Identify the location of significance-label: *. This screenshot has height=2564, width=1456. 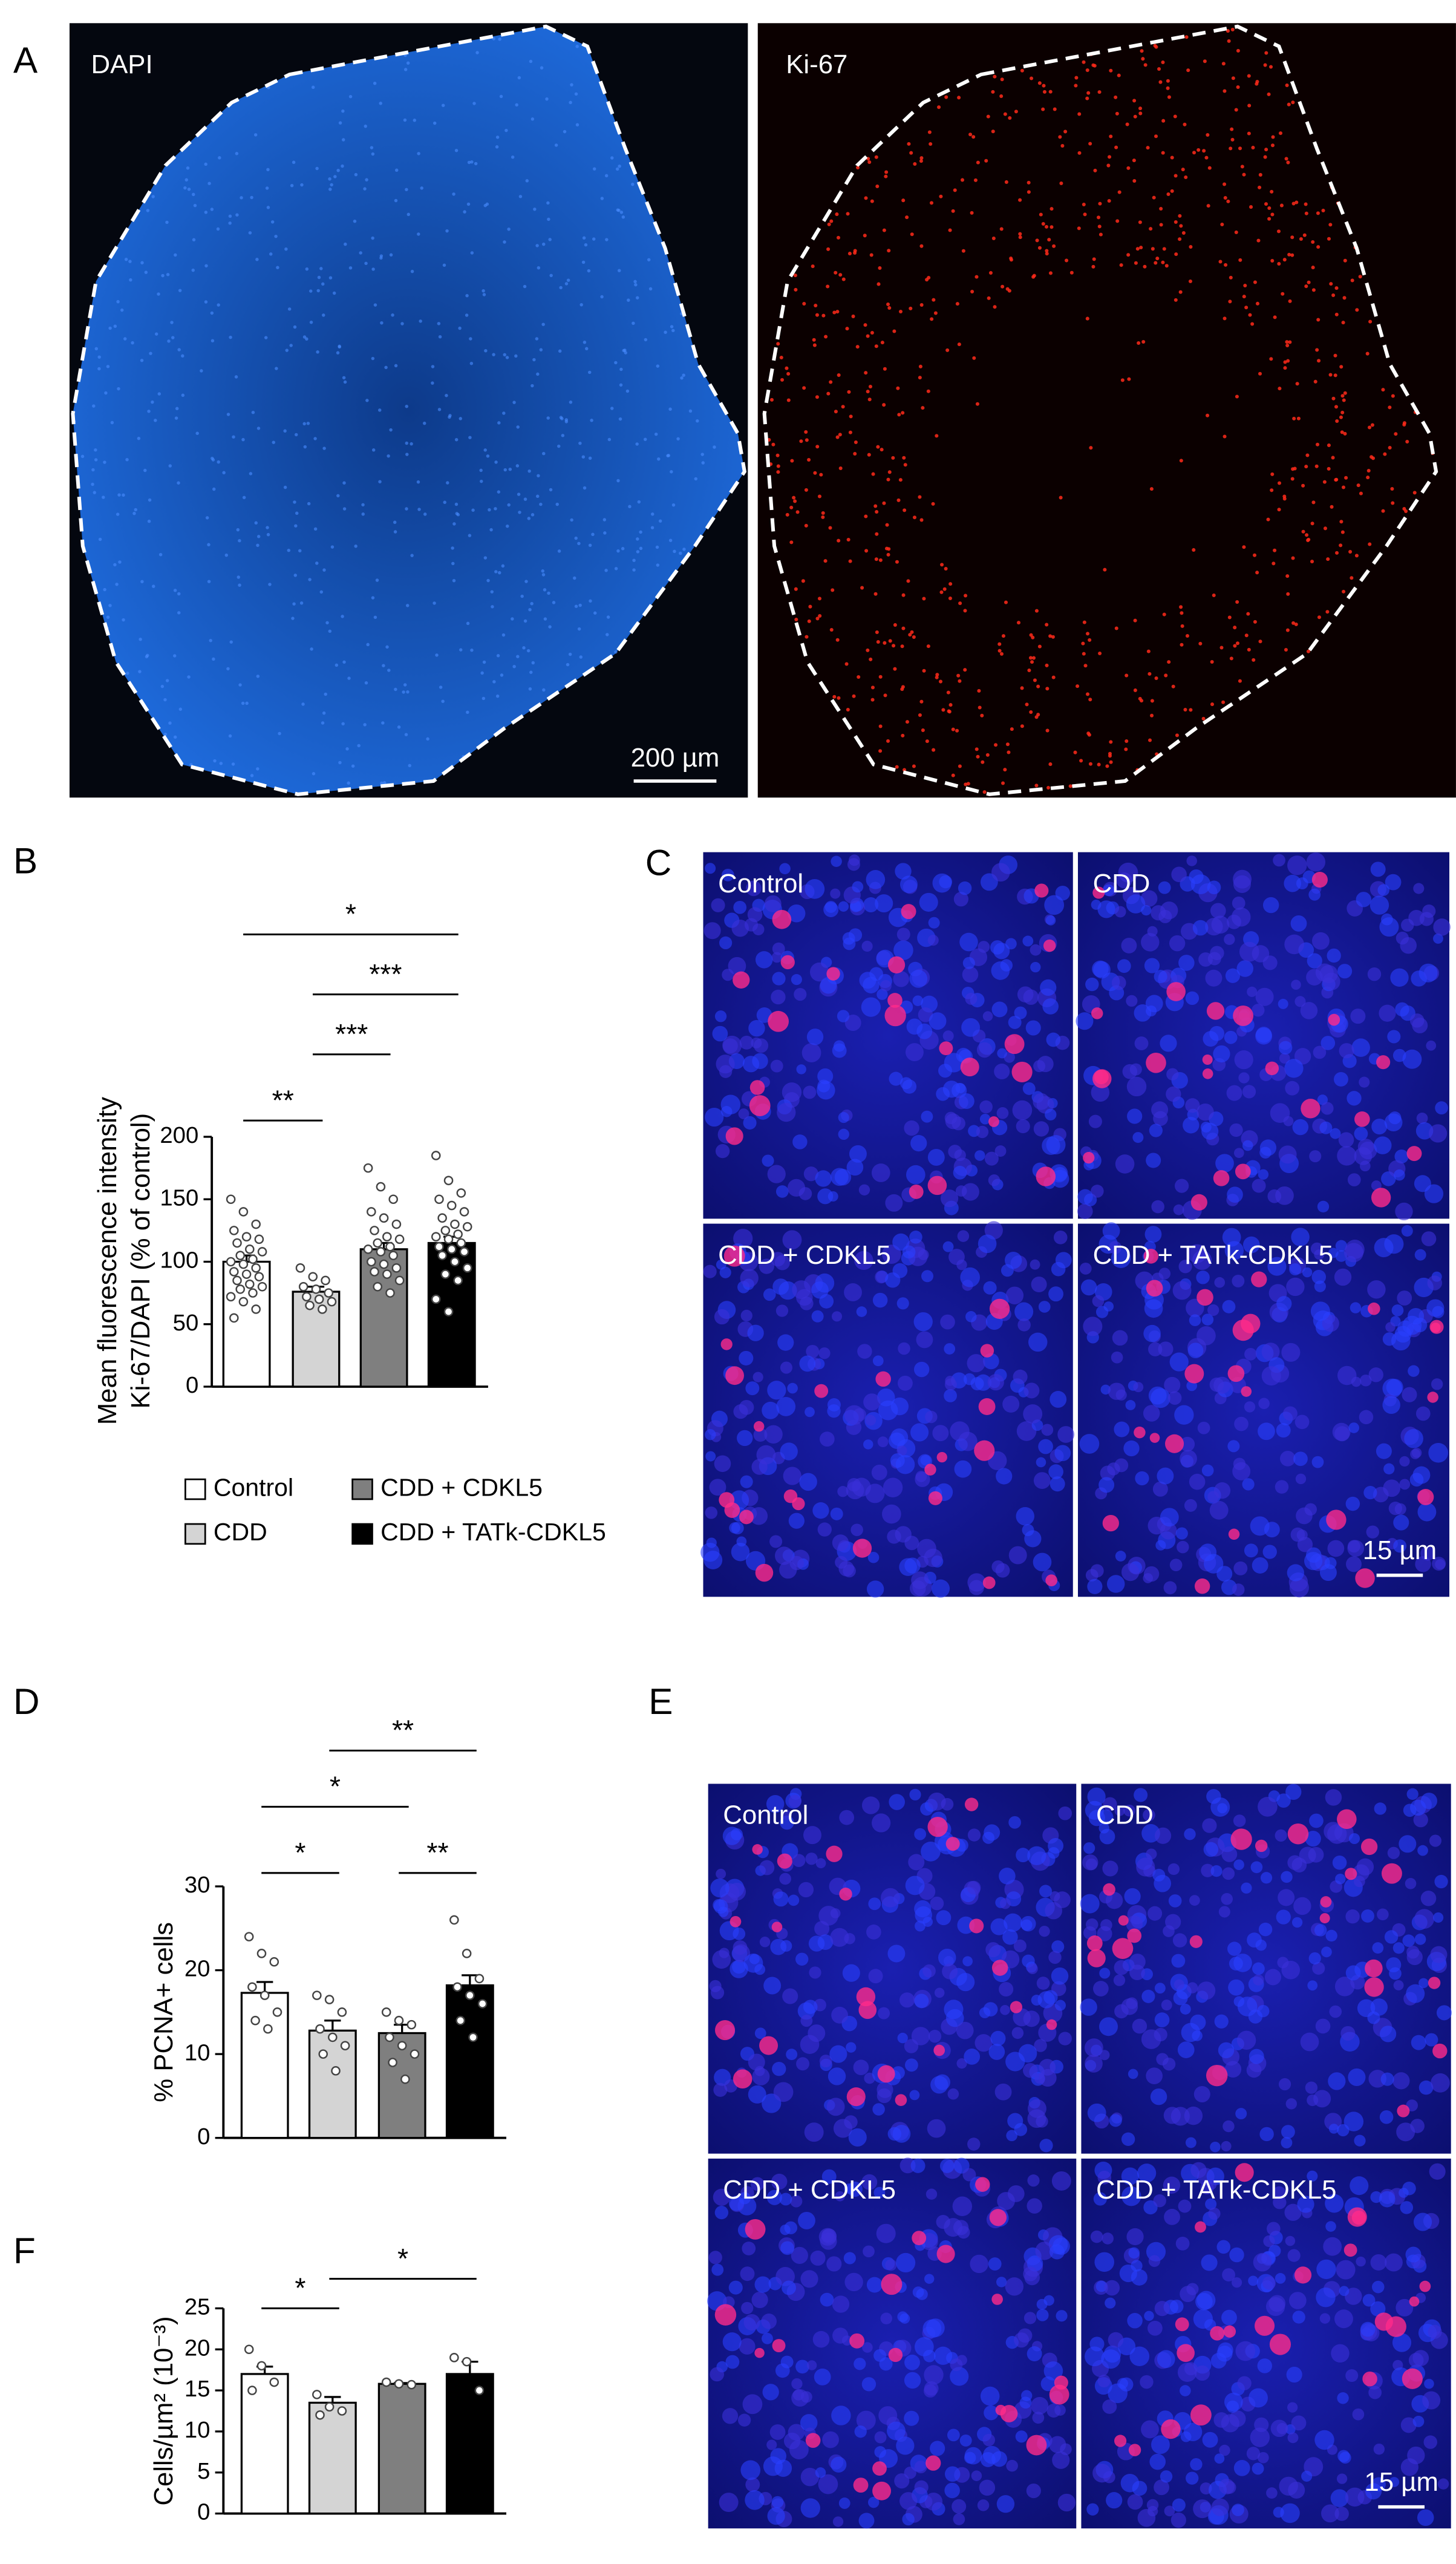
(335, 1786).